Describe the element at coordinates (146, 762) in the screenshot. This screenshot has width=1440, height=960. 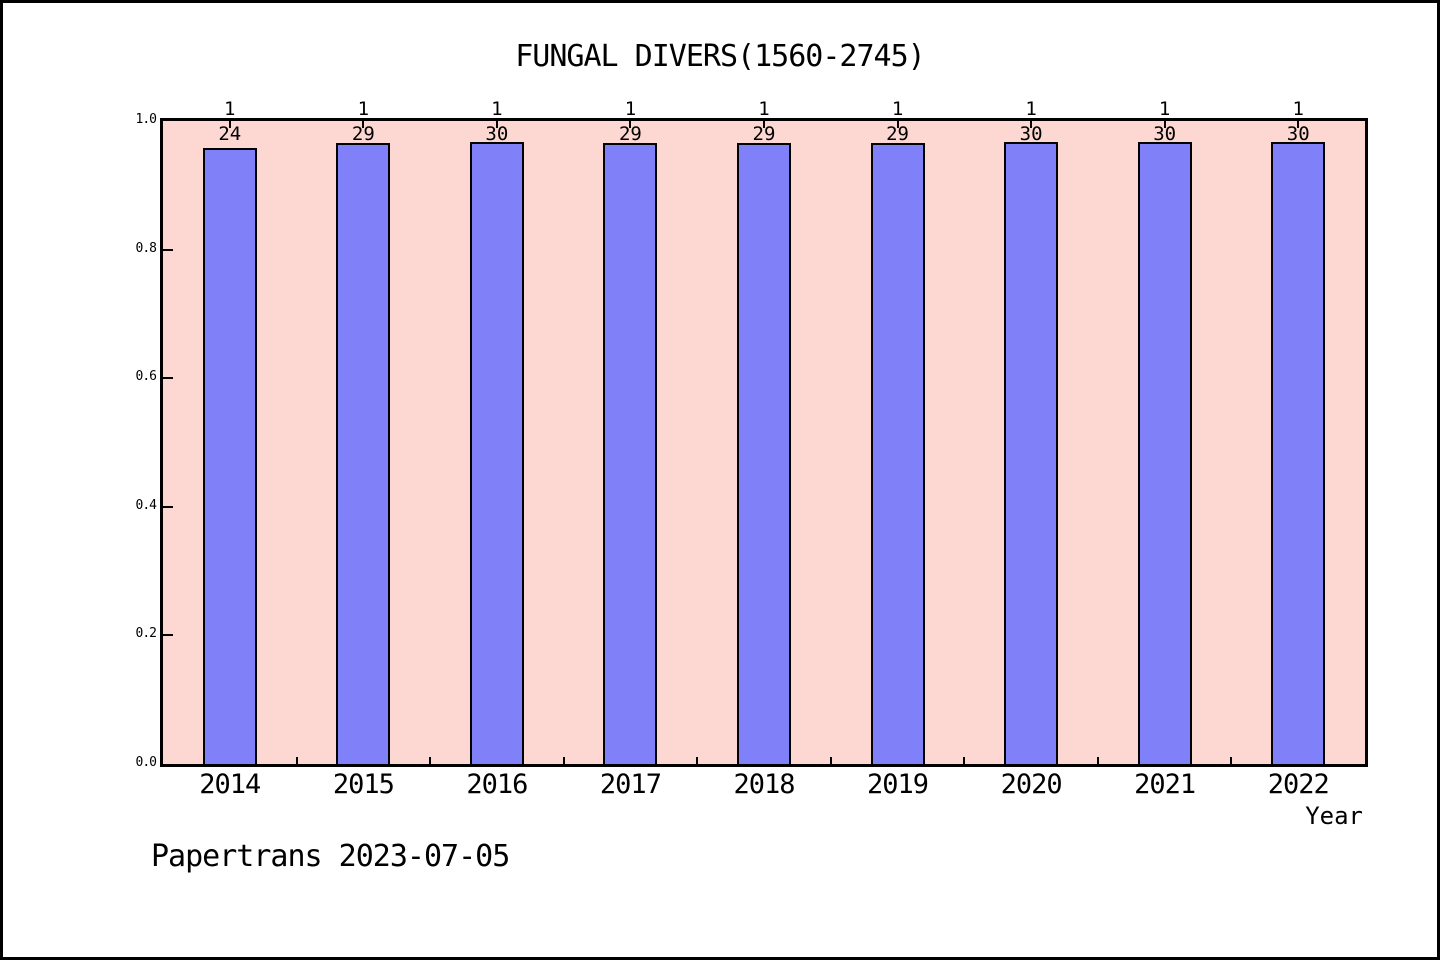
I see `y-tick-label: 0.0` at that location.